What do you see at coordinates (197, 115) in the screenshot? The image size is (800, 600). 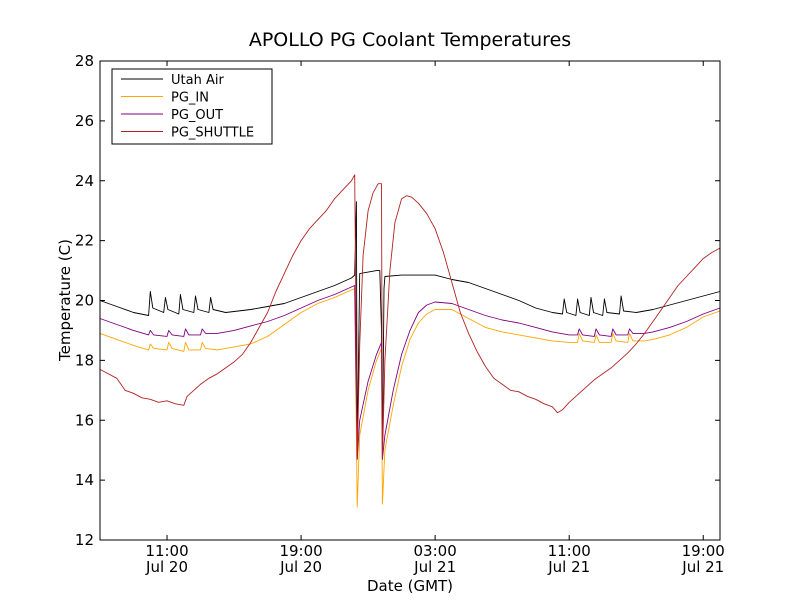 I see `legend-label-pg-out: PG_OUT` at bounding box center [197, 115].